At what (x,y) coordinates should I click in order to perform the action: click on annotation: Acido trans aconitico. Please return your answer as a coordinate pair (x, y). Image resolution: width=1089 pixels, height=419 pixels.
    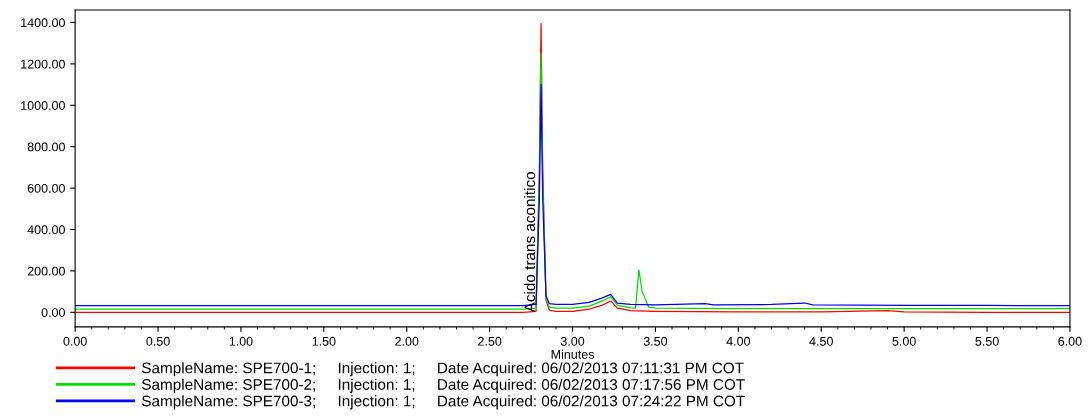
    Looking at the image, I should click on (529, 242).